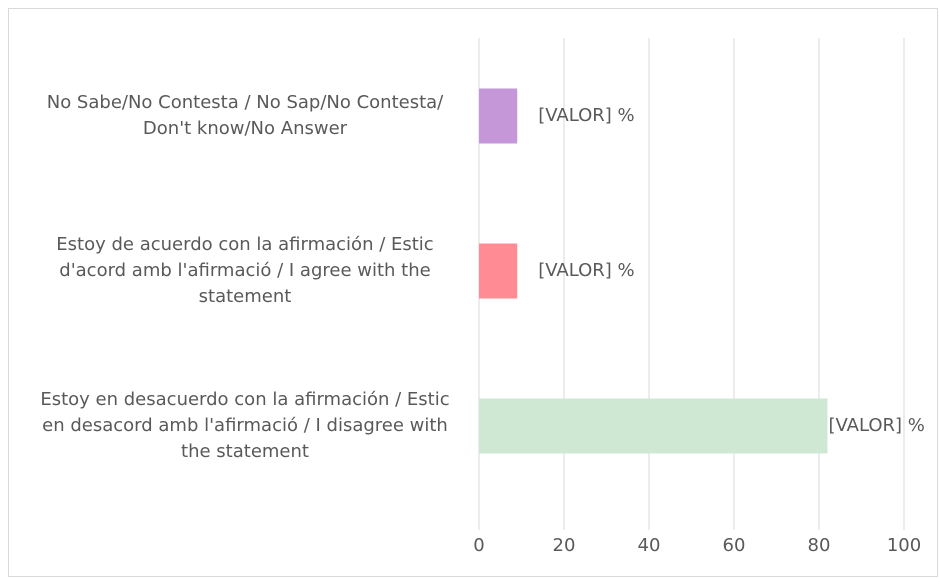 The width and height of the screenshot is (939, 578). What do you see at coordinates (649, 545) in the screenshot?
I see `x-tick-label: 40` at bounding box center [649, 545].